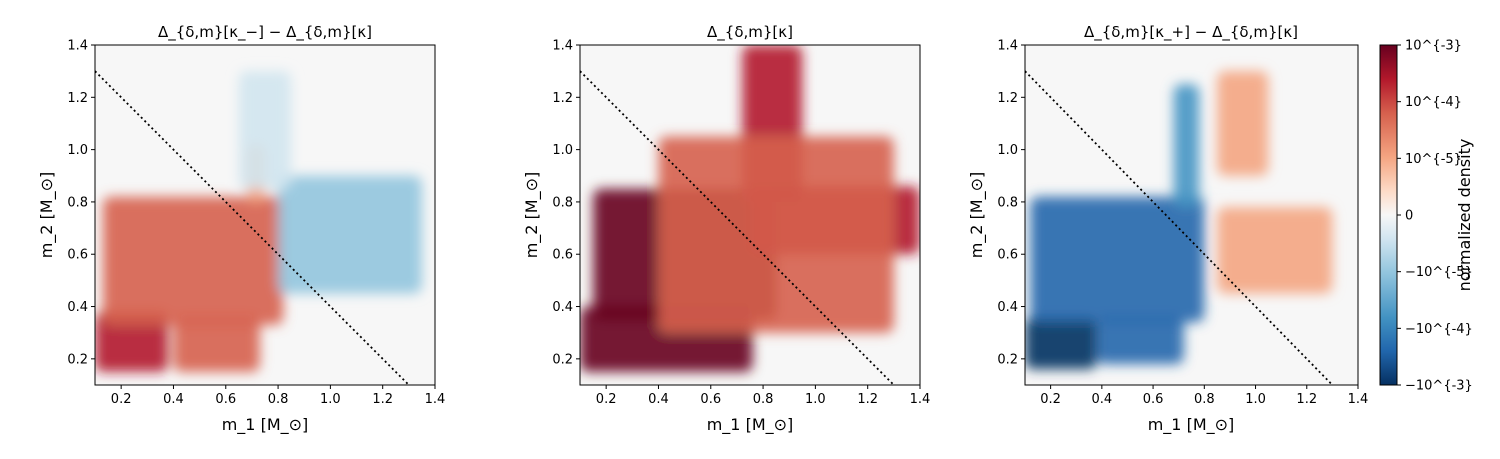 This screenshot has width=1500, height=459. I want to click on colorbar-tick-label: 10^{-5}, so click(1433, 159).